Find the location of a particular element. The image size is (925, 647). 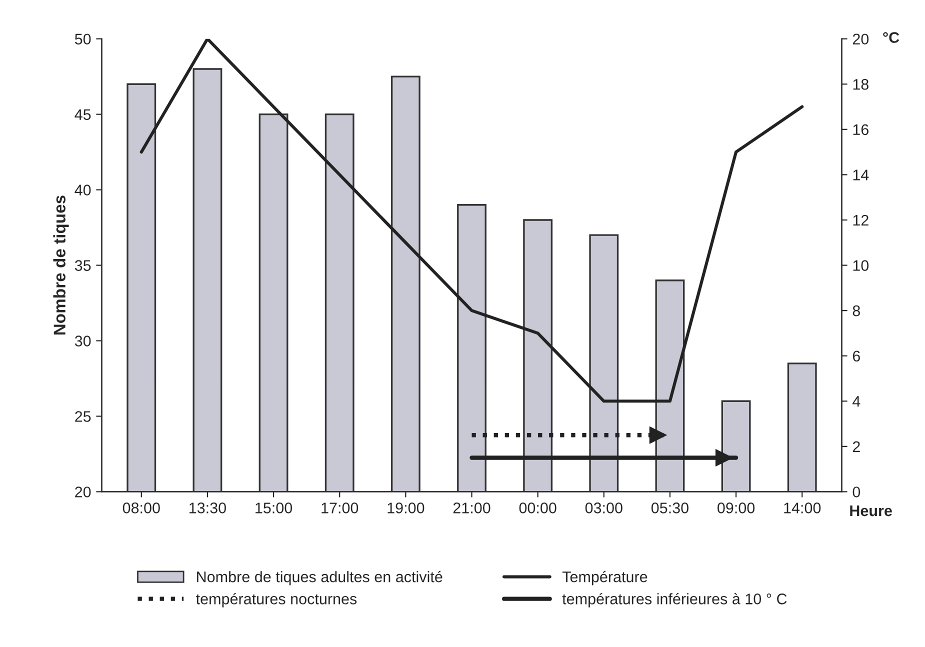

y-tick-label: 25 is located at coordinates (83, 416).